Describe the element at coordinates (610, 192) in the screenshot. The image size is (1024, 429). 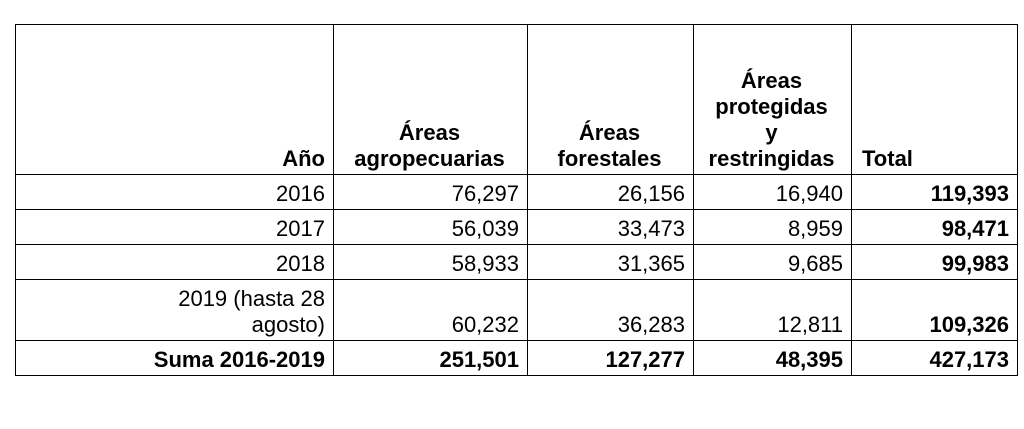
I see `cell-forest: 26,156` at that location.